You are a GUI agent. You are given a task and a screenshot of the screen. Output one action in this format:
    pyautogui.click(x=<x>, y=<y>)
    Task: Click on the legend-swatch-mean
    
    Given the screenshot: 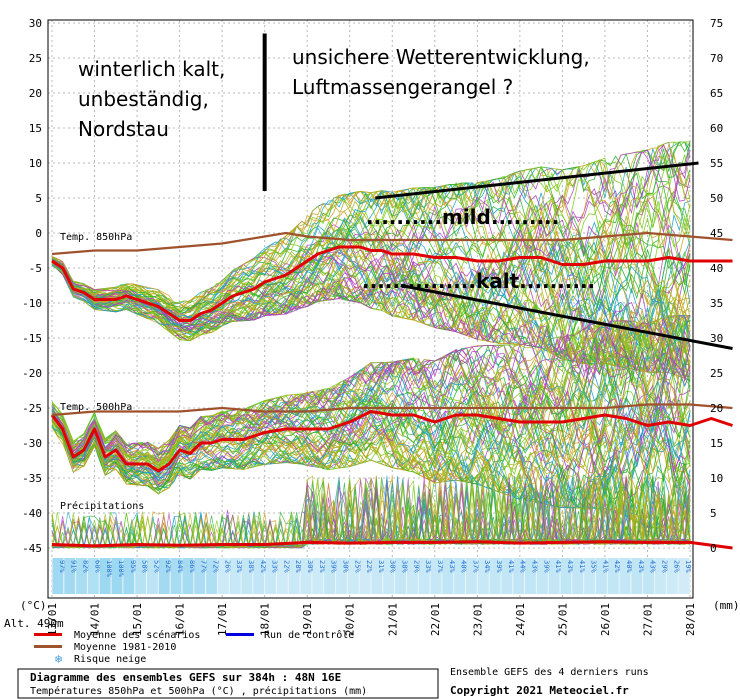 What is the action you would take?
    pyautogui.click(x=48, y=634)
    